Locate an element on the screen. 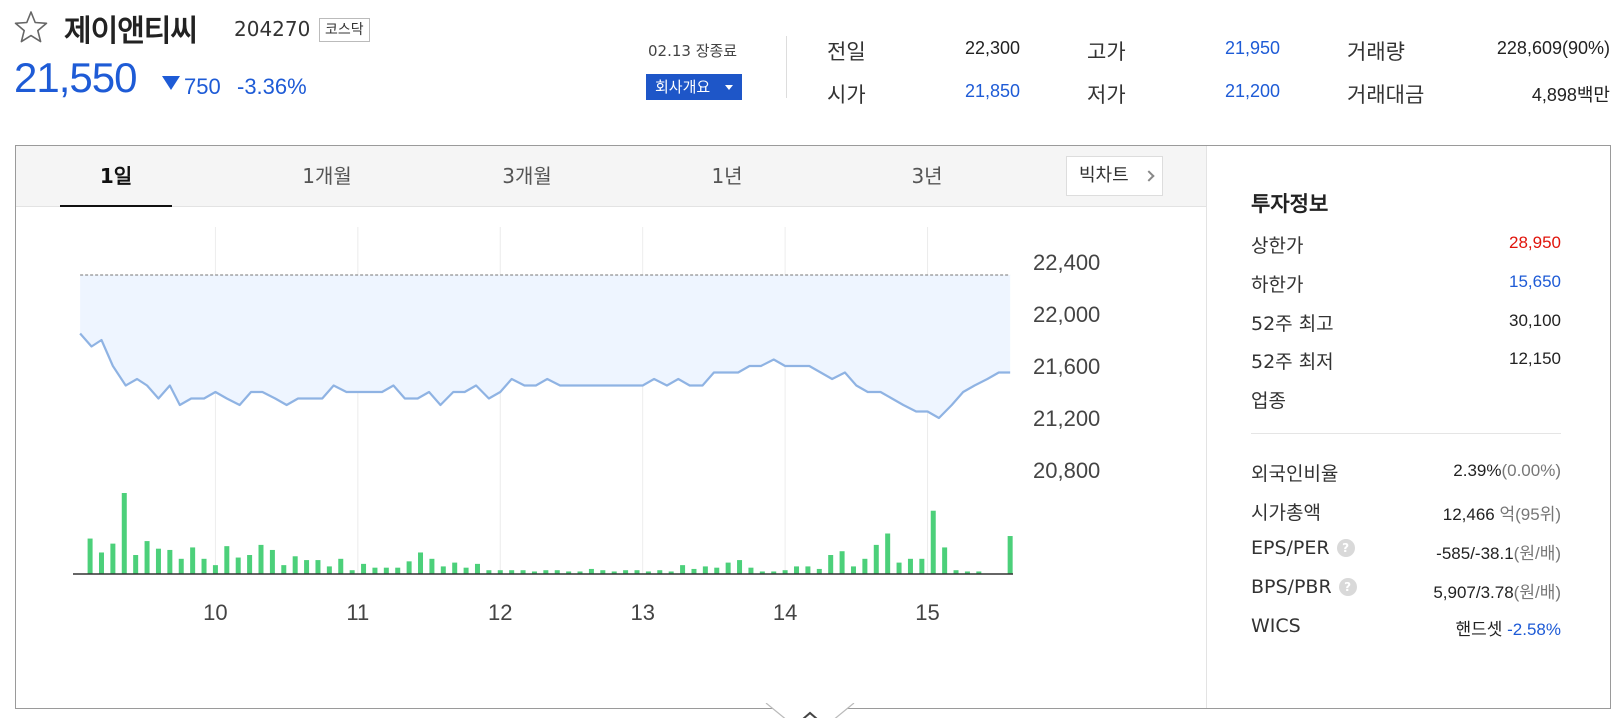 This screenshot has height=718, width=1624. eps-per-label-row: EPS/PER? is located at coordinates (1303, 548).